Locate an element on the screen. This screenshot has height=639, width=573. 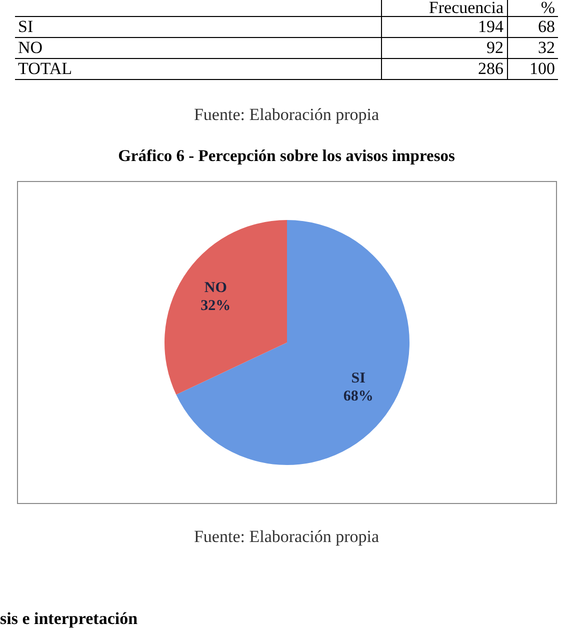
data-label: 32% is located at coordinates (215, 306).